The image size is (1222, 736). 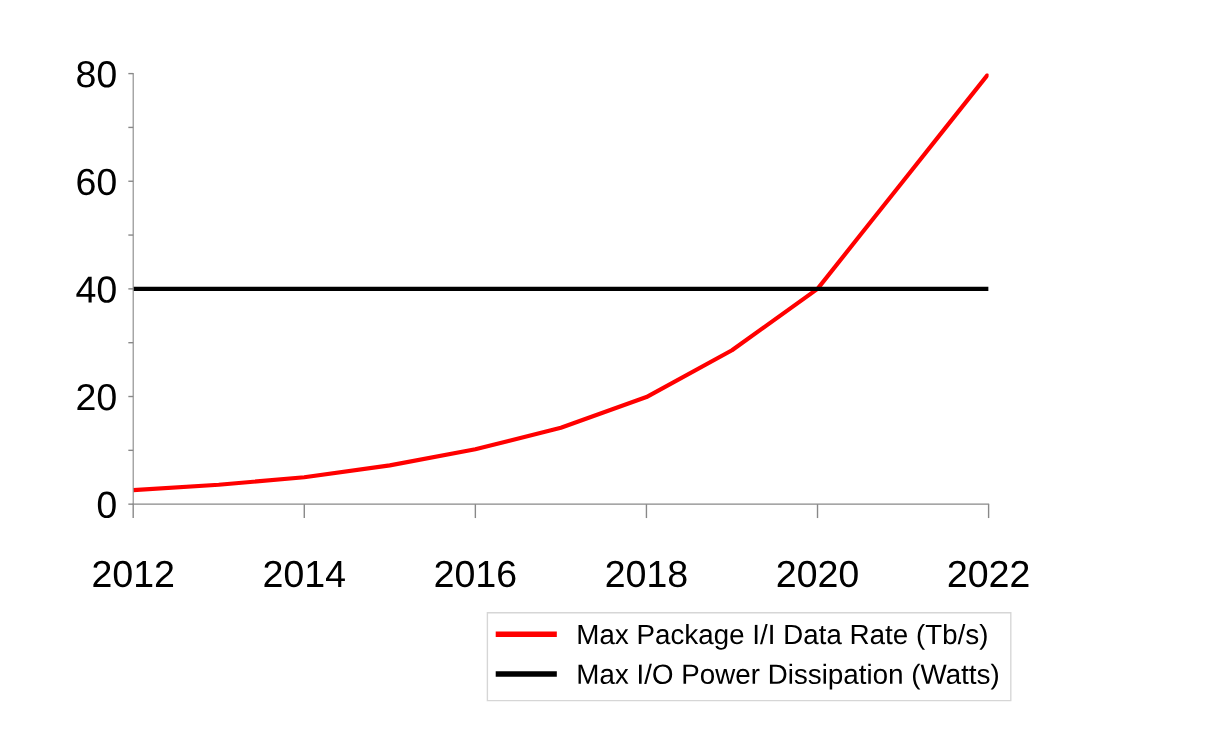 What do you see at coordinates (96, 289) in the screenshot?
I see `y-tick-label: 40` at bounding box center [96, 289].